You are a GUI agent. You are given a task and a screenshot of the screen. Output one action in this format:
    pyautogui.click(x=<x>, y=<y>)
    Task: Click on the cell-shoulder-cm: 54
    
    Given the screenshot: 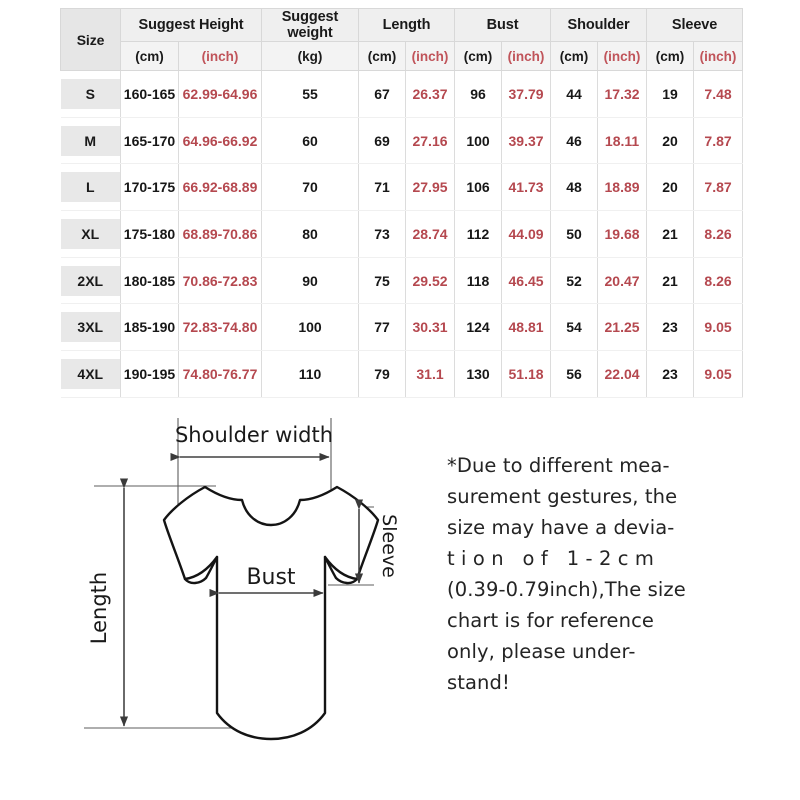 What is the action you would take?
    pyautogui.click(x=574, y=327)
    